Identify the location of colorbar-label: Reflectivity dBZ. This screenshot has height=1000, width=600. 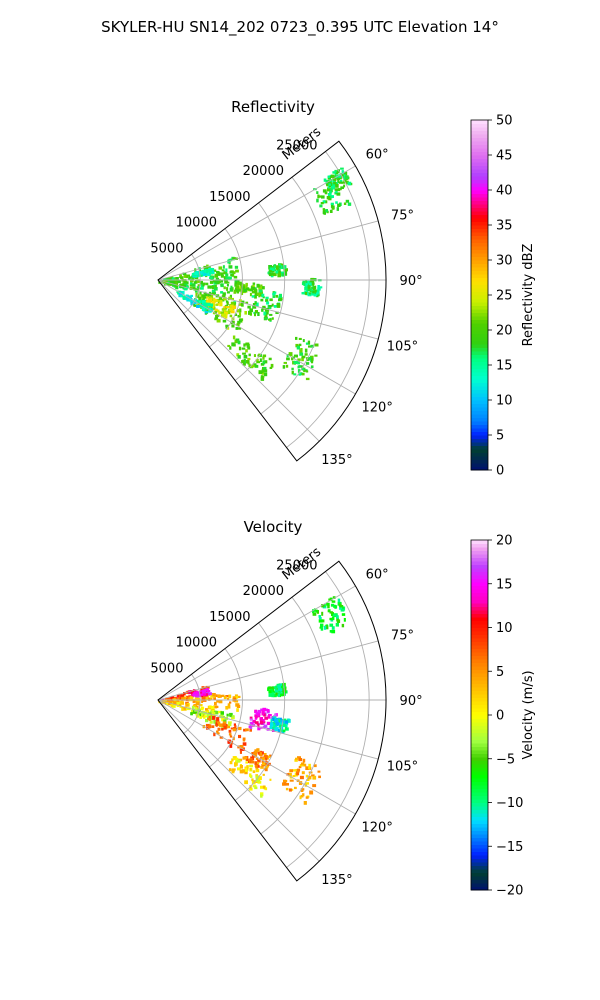
(528, 295).